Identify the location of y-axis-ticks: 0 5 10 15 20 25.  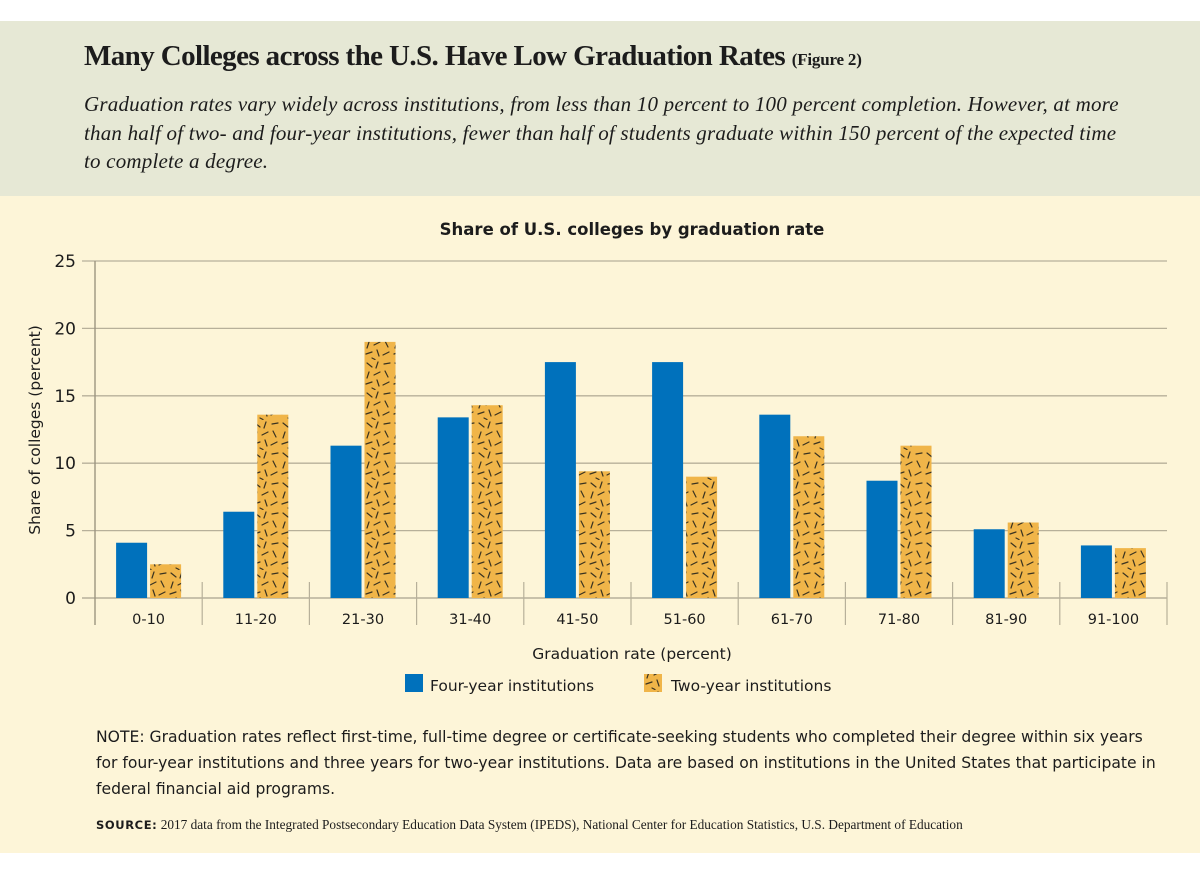
(65, 430).